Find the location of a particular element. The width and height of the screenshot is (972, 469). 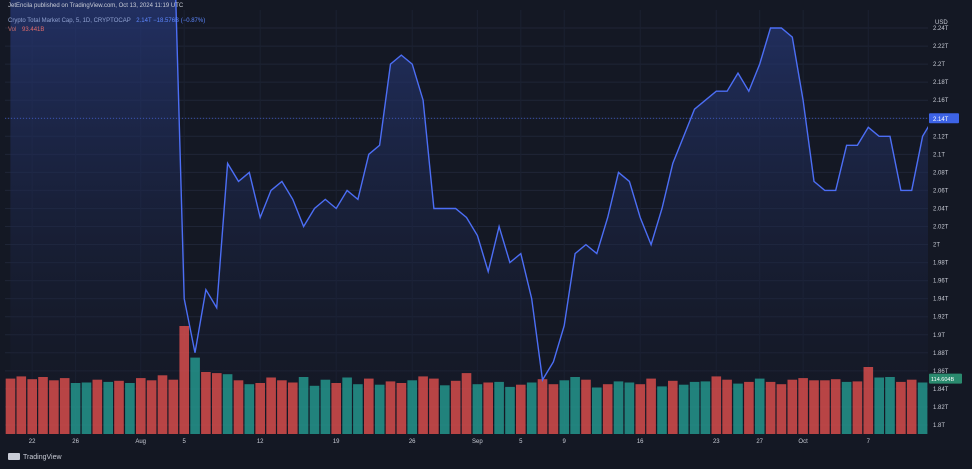

date-tick-label: Oct is located at coordinates (803, 442).